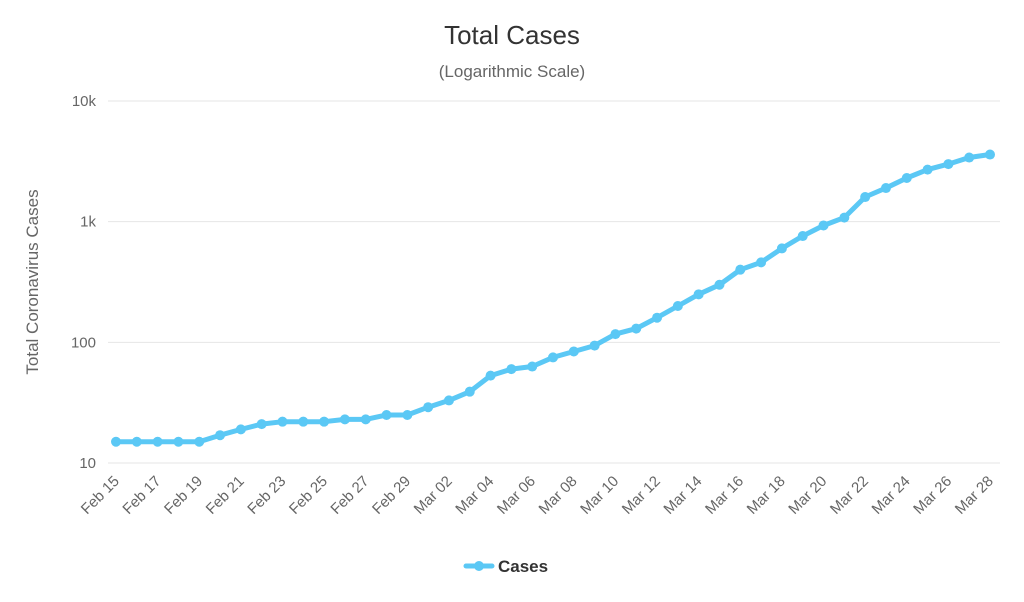 The width and height of the screenshot is (1024, 602). I want to click on chart-subtitle: (Logarithmic Scale), so click(512, 71).